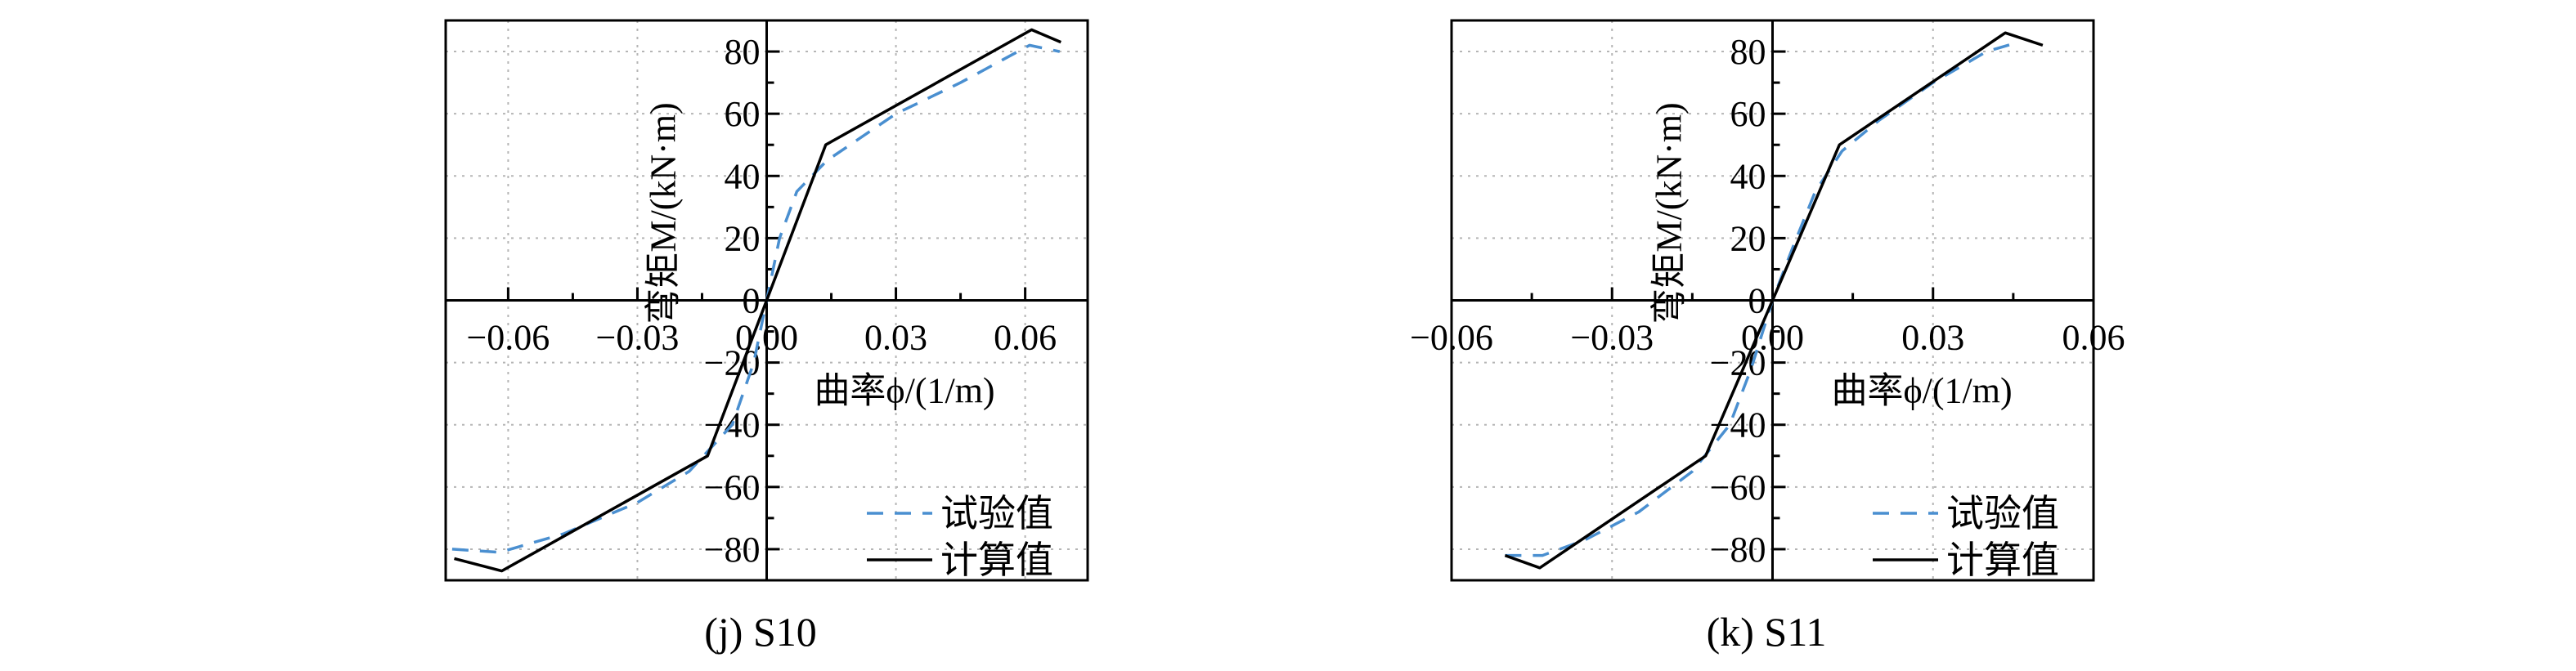 The image size is (2576, 671). What do you see at coordinates (760, 632) in the screenshot?
I see `panel-caption: (j) S10` at bounding box center [760, 632].